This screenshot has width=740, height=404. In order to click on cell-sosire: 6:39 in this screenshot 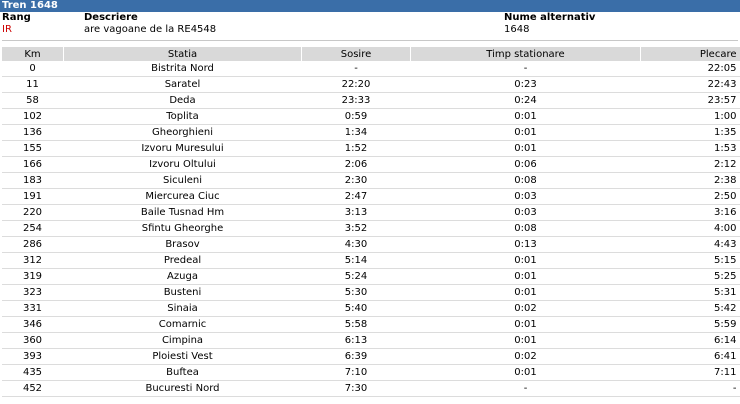, I will do `click(356, 356)`.